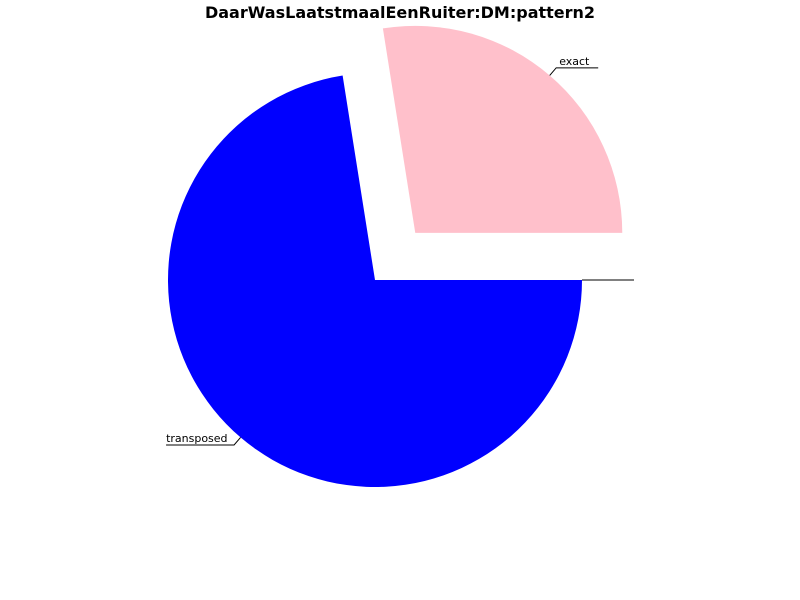  Describe the element at coordinates (203, 441) in the screenshot. I see `leader-line-transposed` at that location.